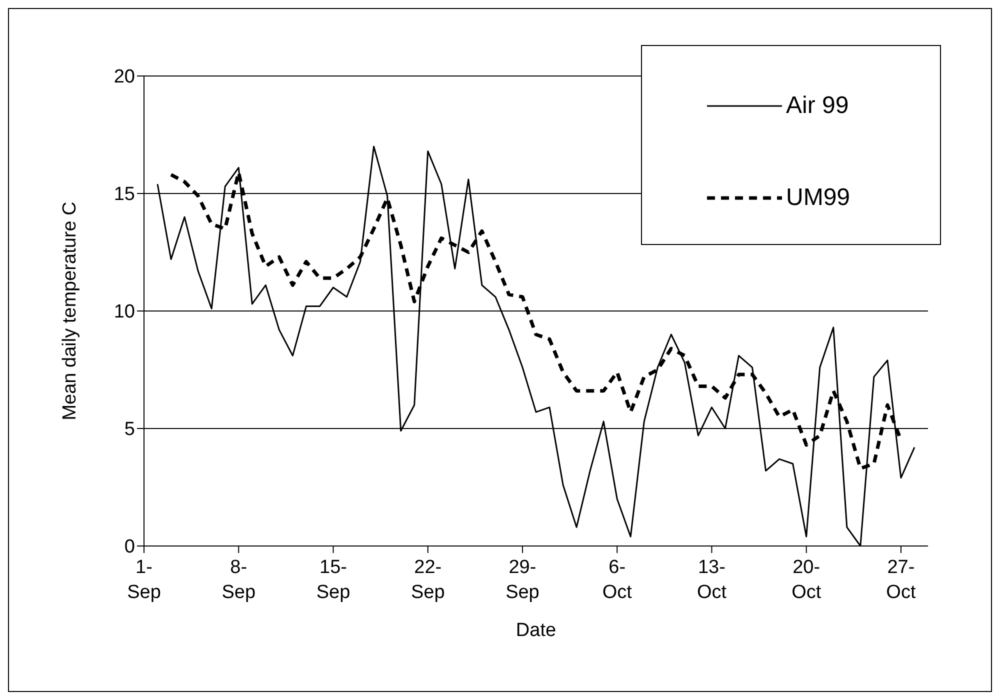 The image size is (1000, 700). Describe the element at coordinates (70, 311) in the screenshot. I see `y-axis-title: Mean daily temperature C` at that location.